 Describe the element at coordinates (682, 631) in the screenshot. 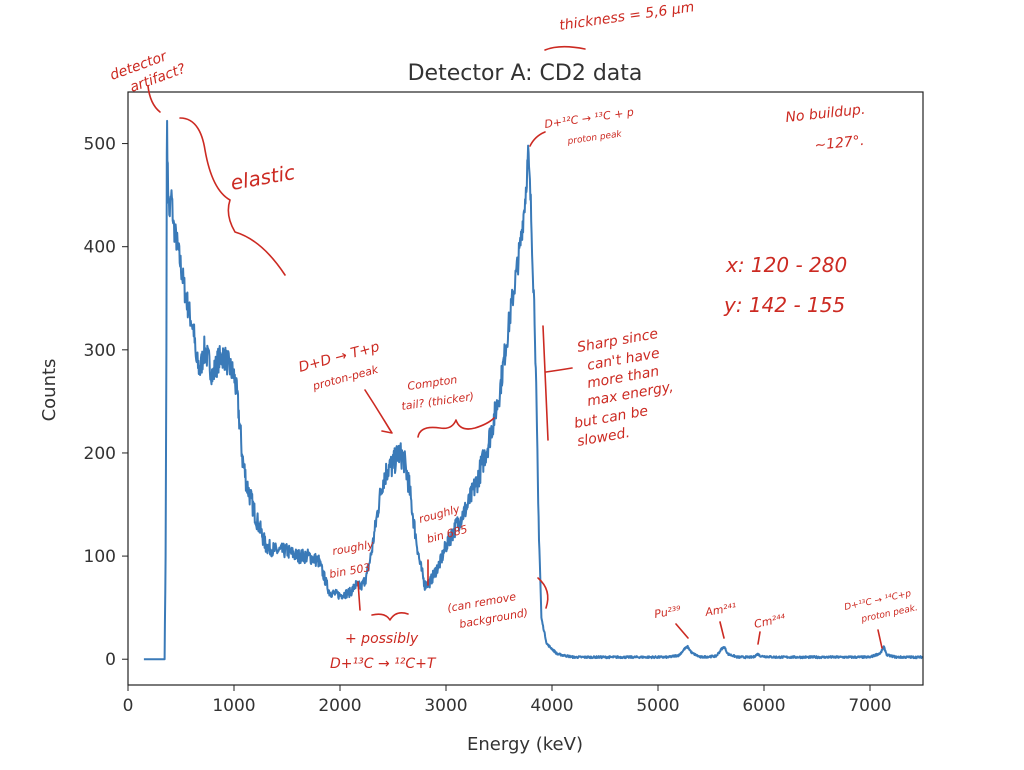

I see `arrow-pu` at that location.